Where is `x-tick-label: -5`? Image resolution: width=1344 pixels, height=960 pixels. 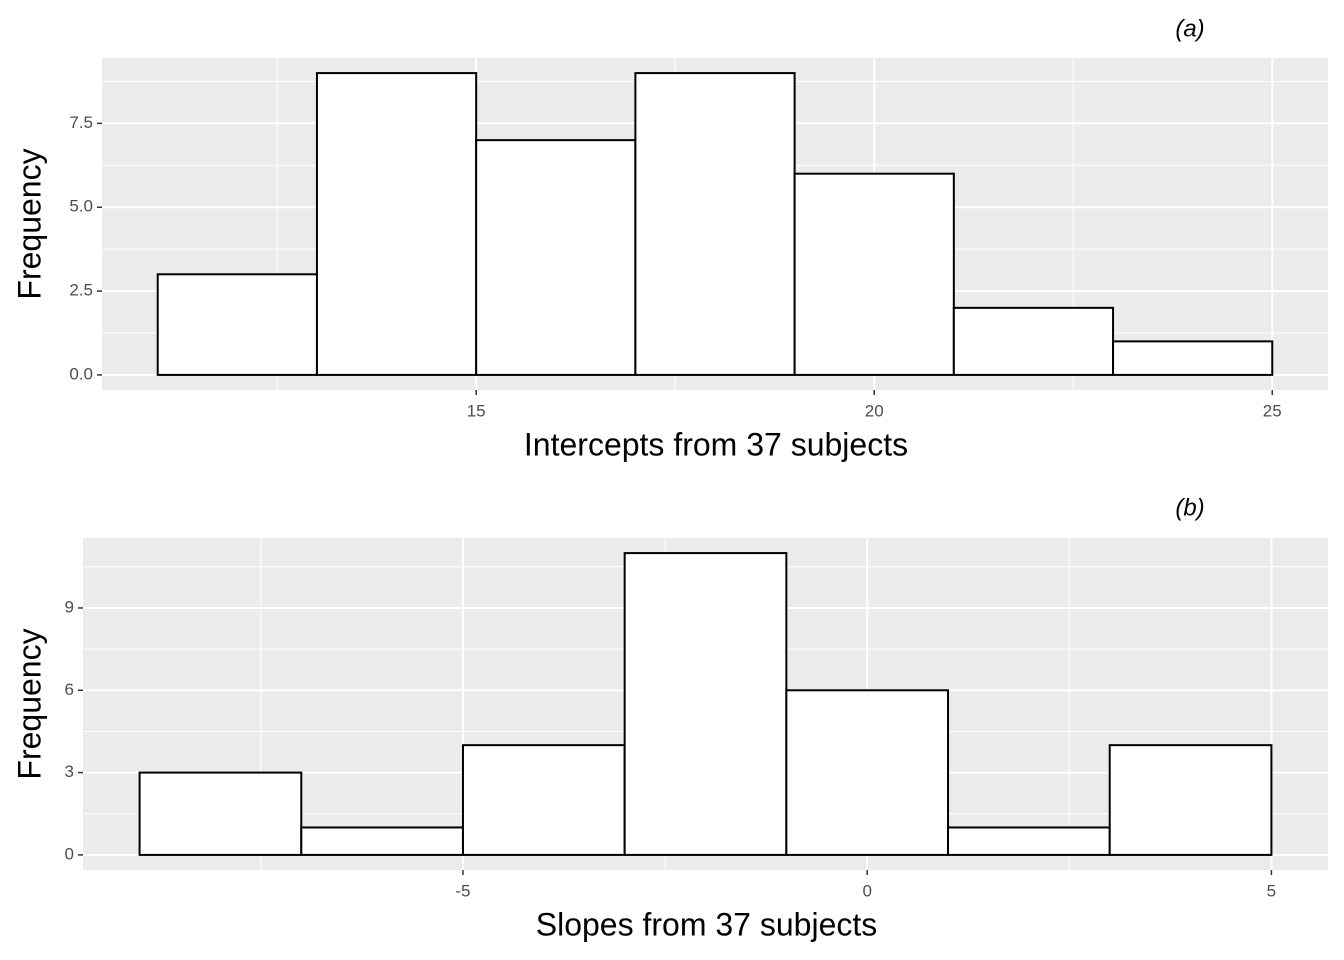
x-tick-label: -5 is located at coordinates (462, 890).